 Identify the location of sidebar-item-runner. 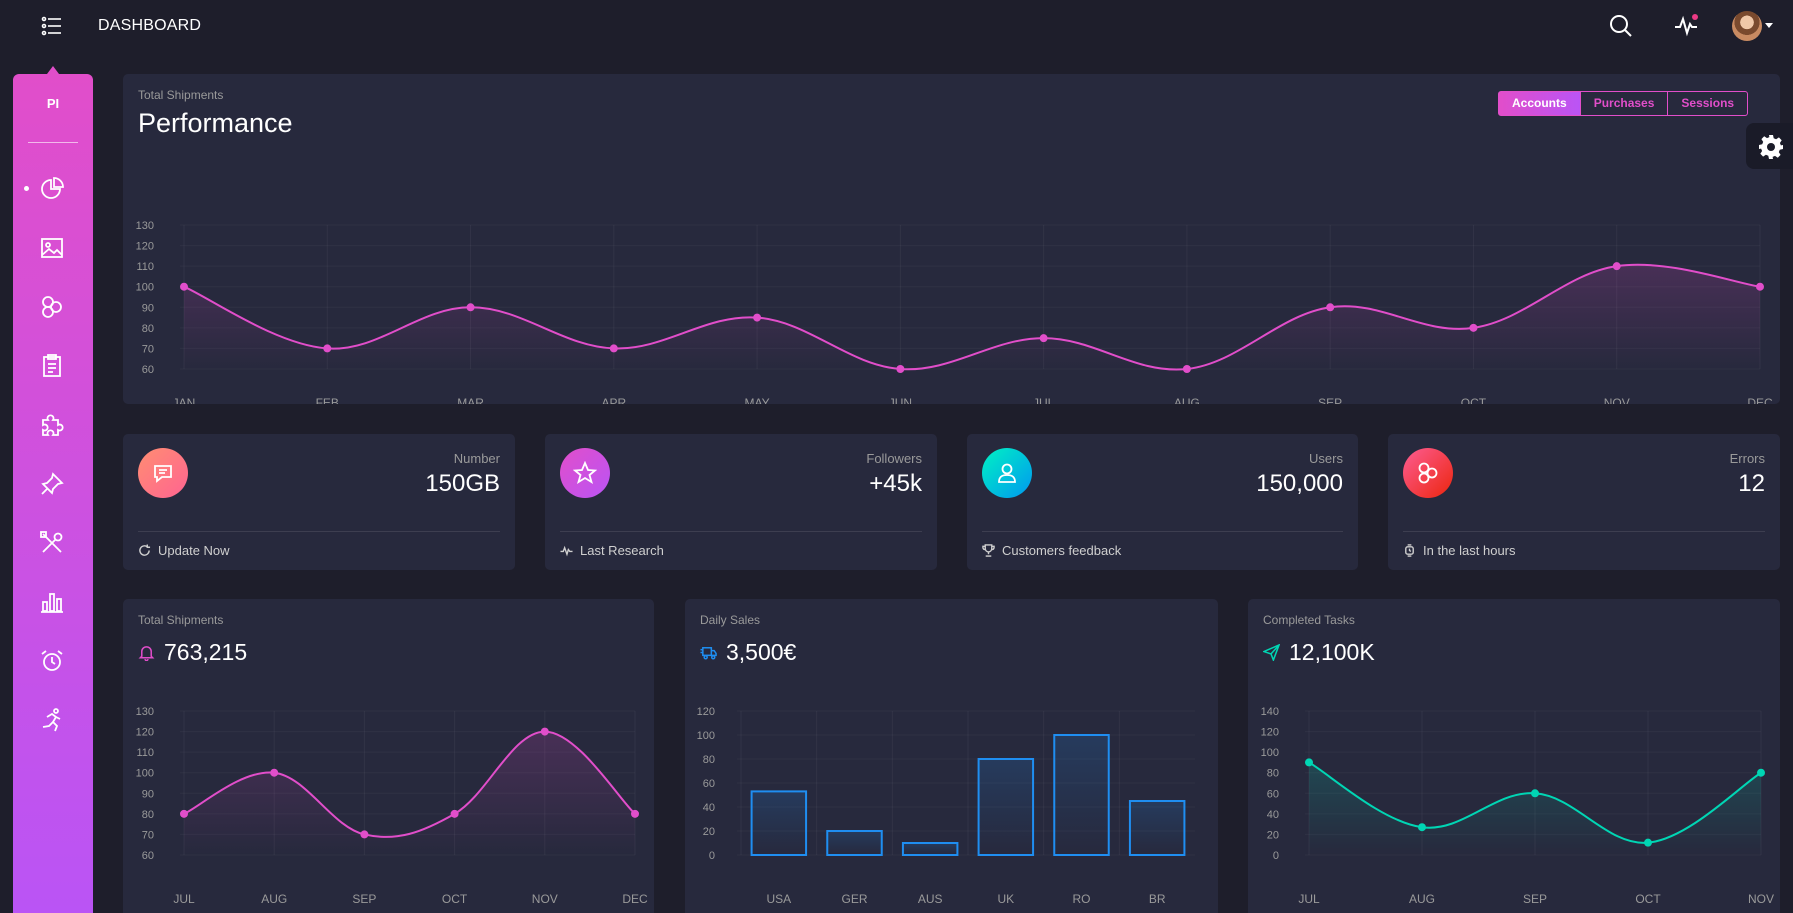
(52, 720).